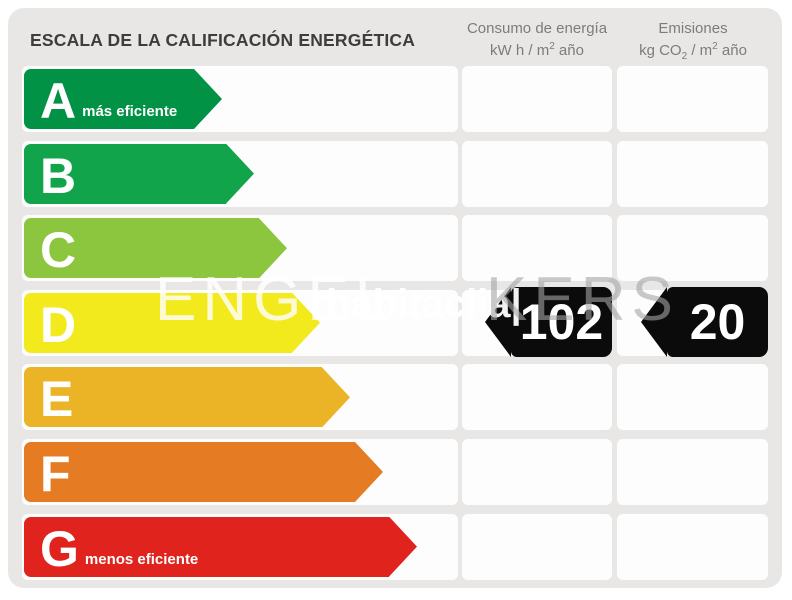 This screenshot has width=792, height=600. I want to click on consumo-cell-a, so click(537, 99).